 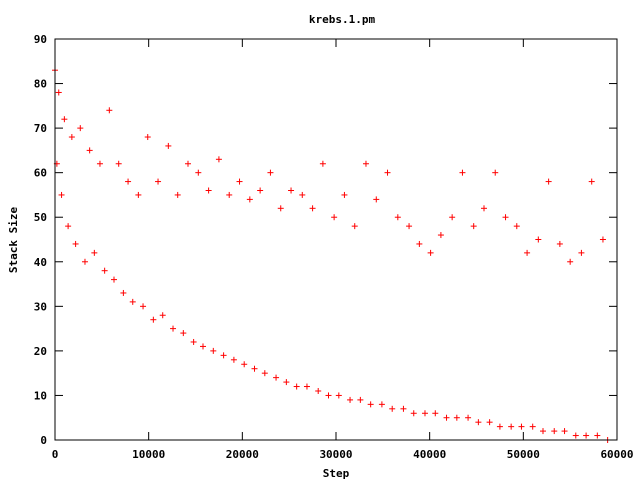 I want to click on x-tick-label: 50000, so click(x=523, y=454).